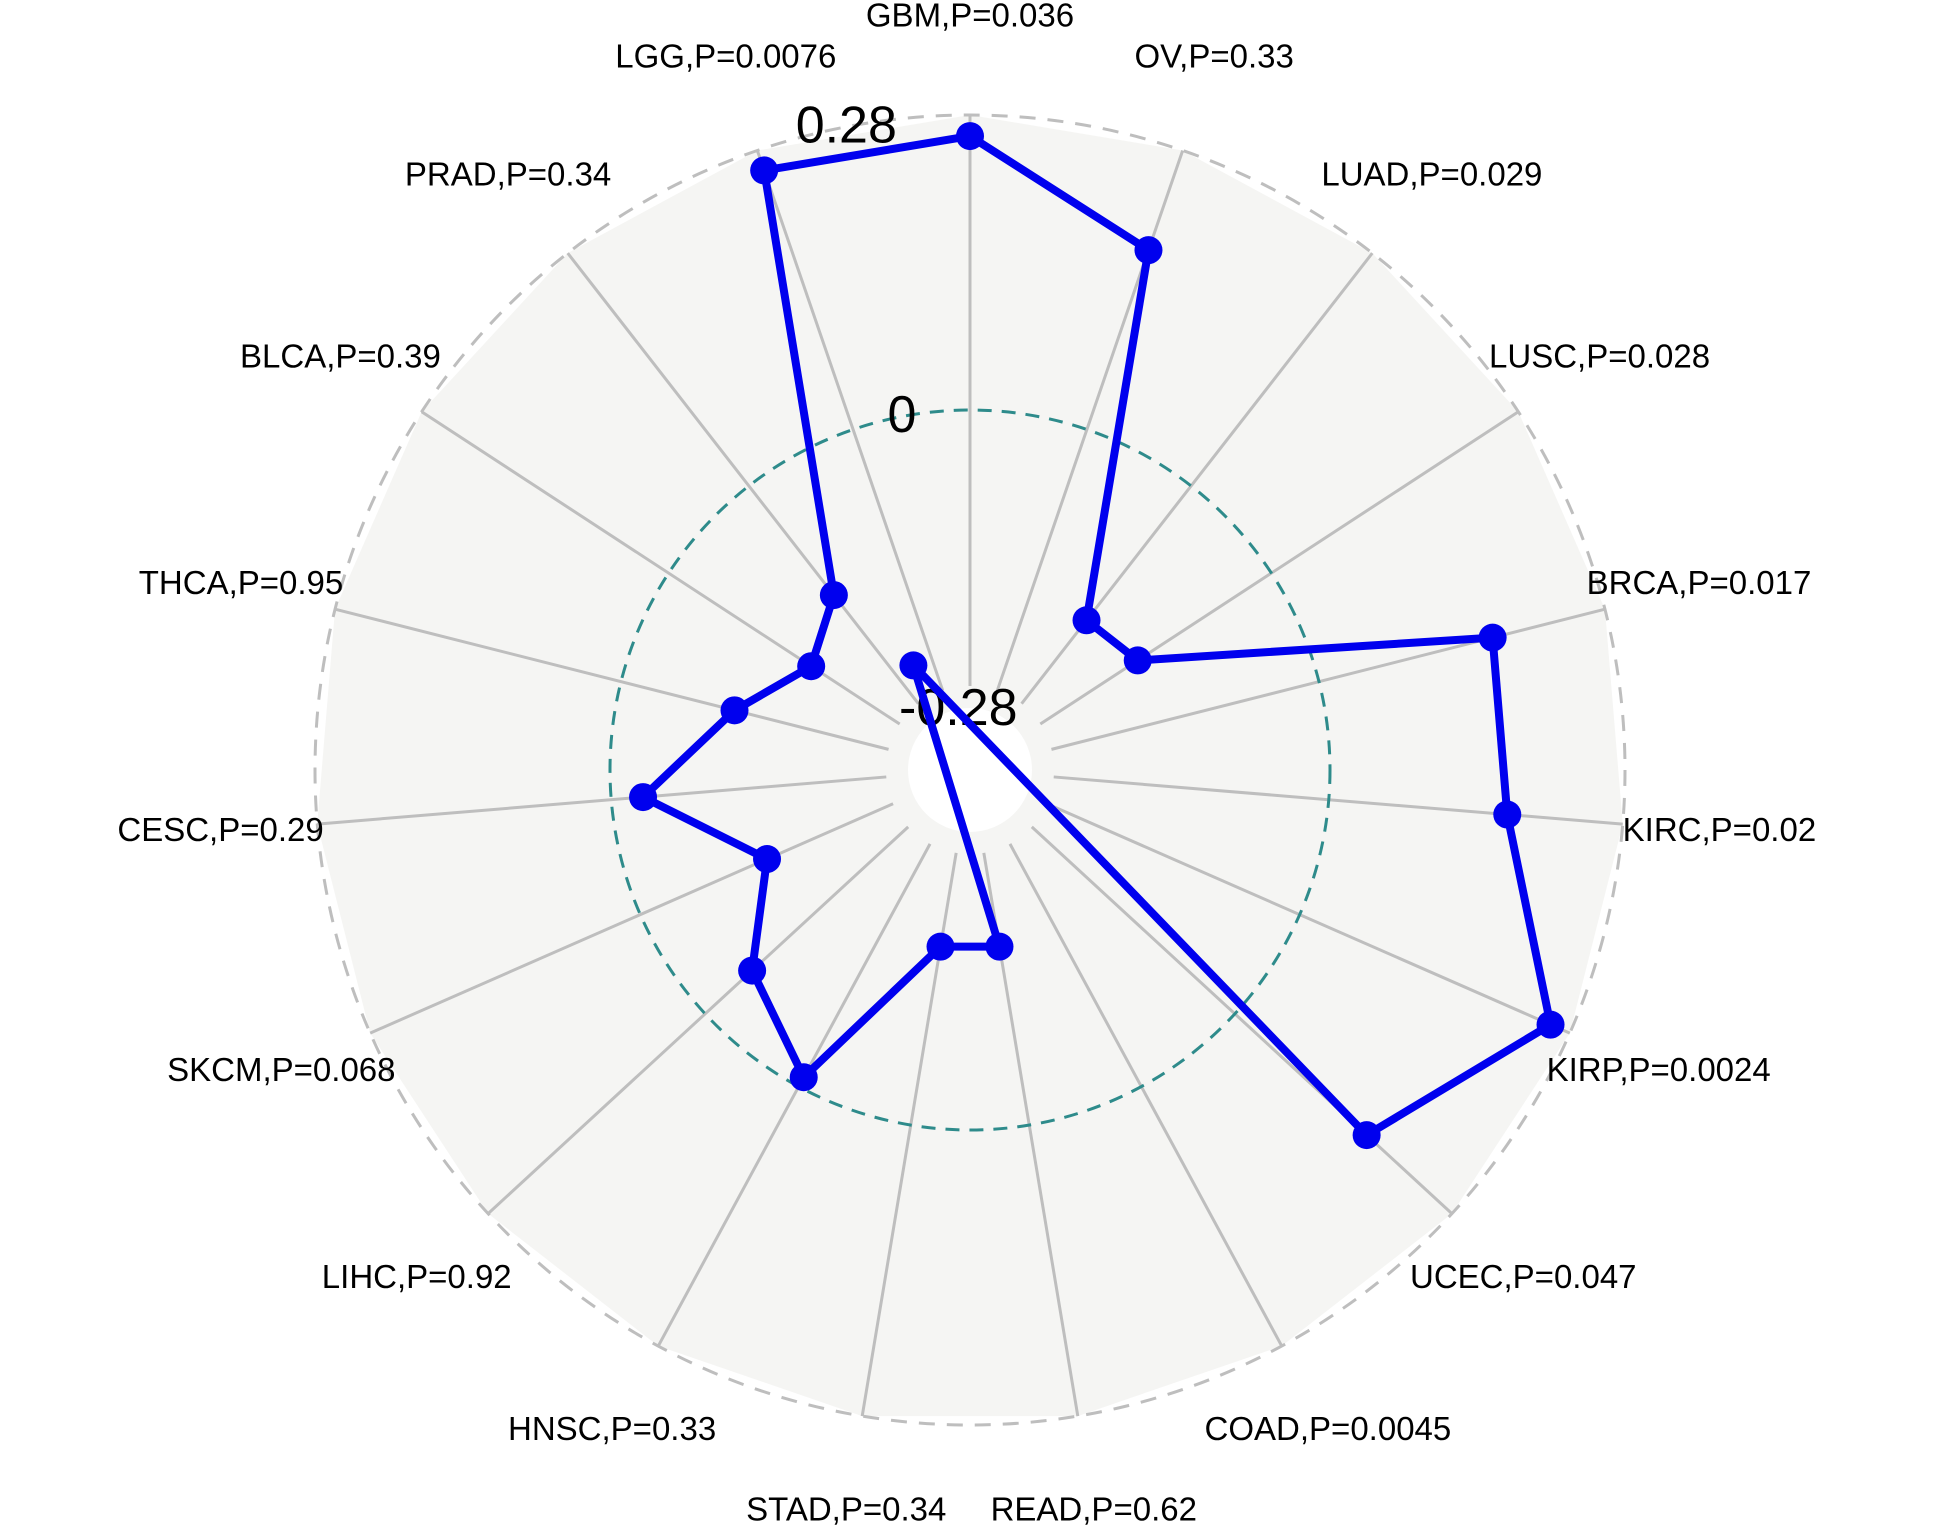 The height and width of the screenshot is (1528, 1940). What do you see at coordinates (902, 415) in the screenshot?
I see `radial-tick-label: 0` at bounding box center [902, 415].